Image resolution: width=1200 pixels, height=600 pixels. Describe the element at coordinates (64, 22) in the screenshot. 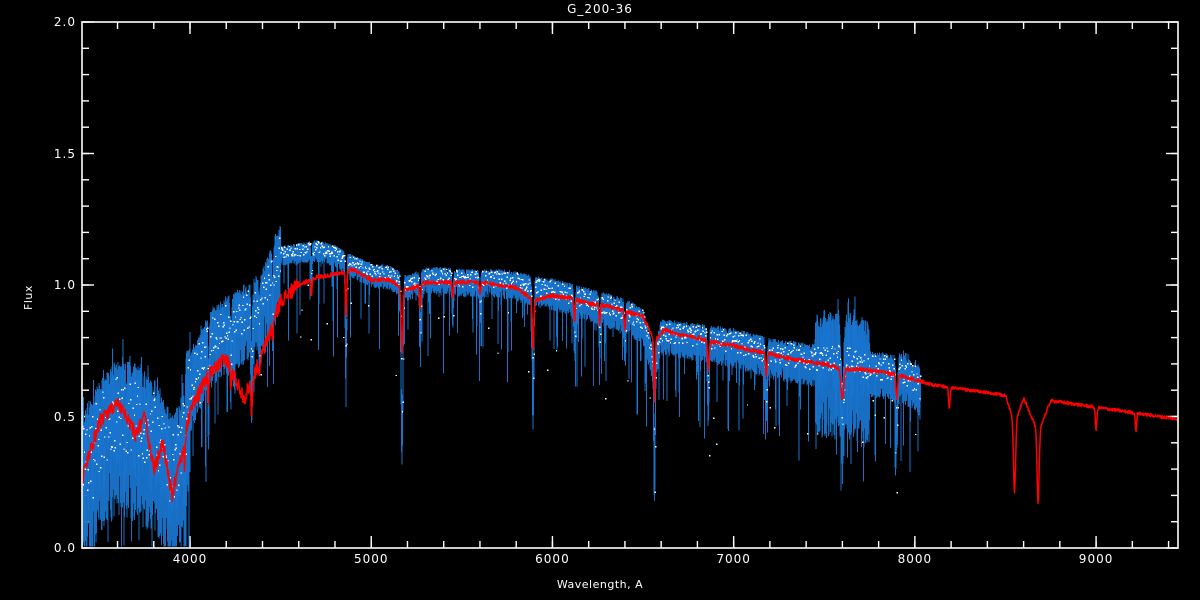

I see `y-tick-label: 2.0` at that location.